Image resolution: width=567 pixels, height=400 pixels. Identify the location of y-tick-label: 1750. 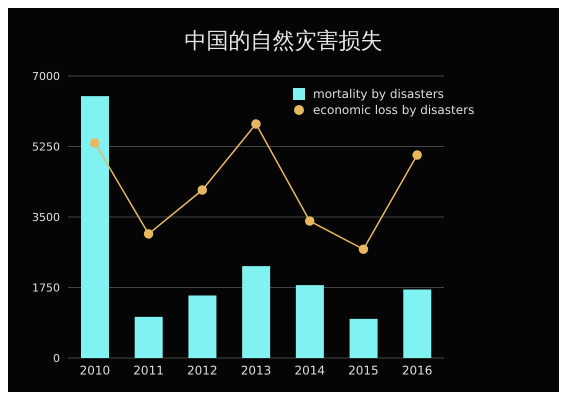
(46, 287).